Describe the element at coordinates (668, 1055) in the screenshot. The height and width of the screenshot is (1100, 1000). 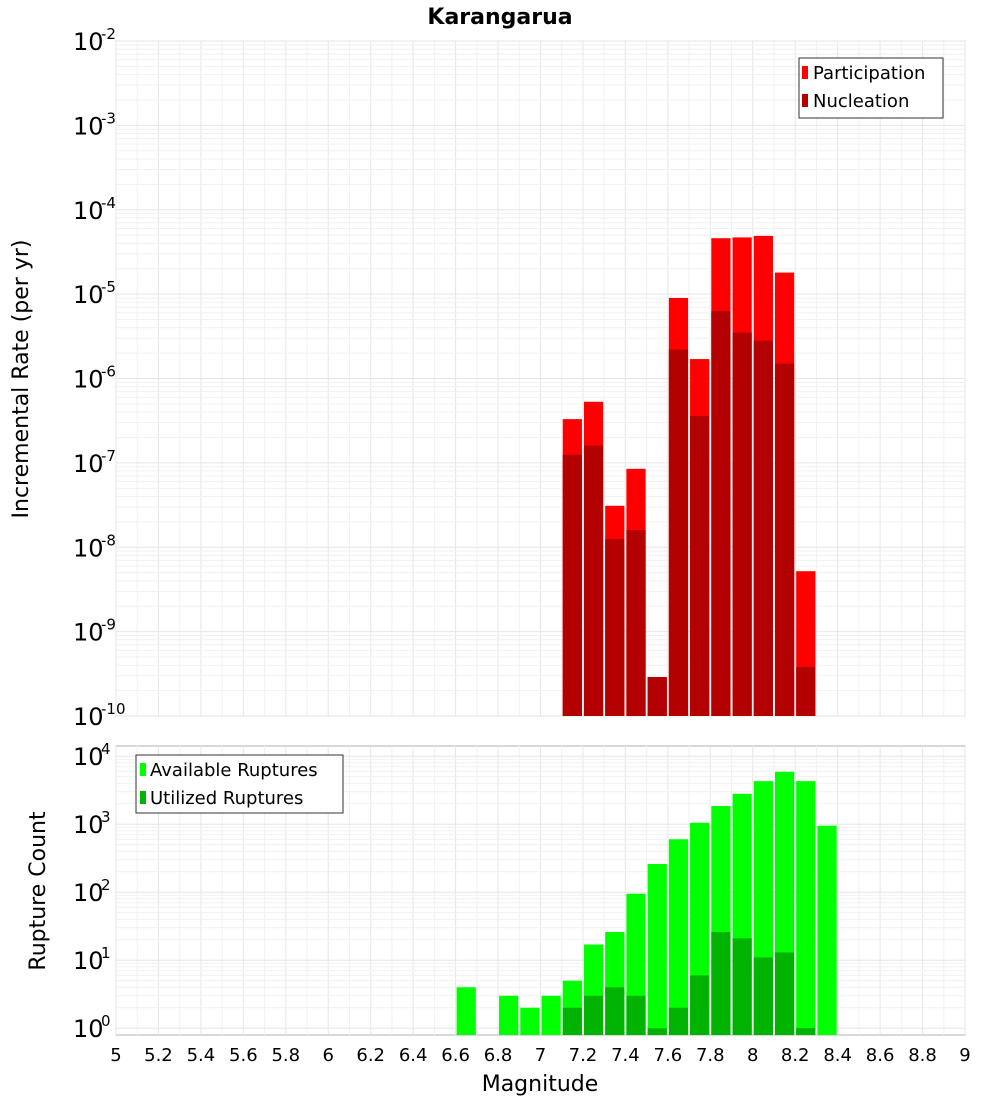
I see `x-tick-label: 7.6` at that location.